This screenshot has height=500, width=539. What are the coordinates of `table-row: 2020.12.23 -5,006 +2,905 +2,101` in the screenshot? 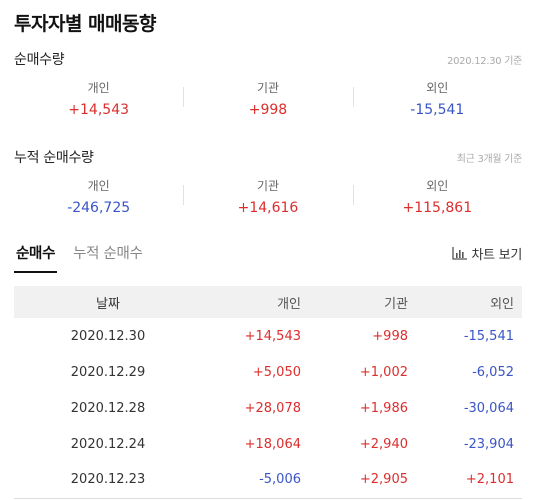 It's located at (268, 480).